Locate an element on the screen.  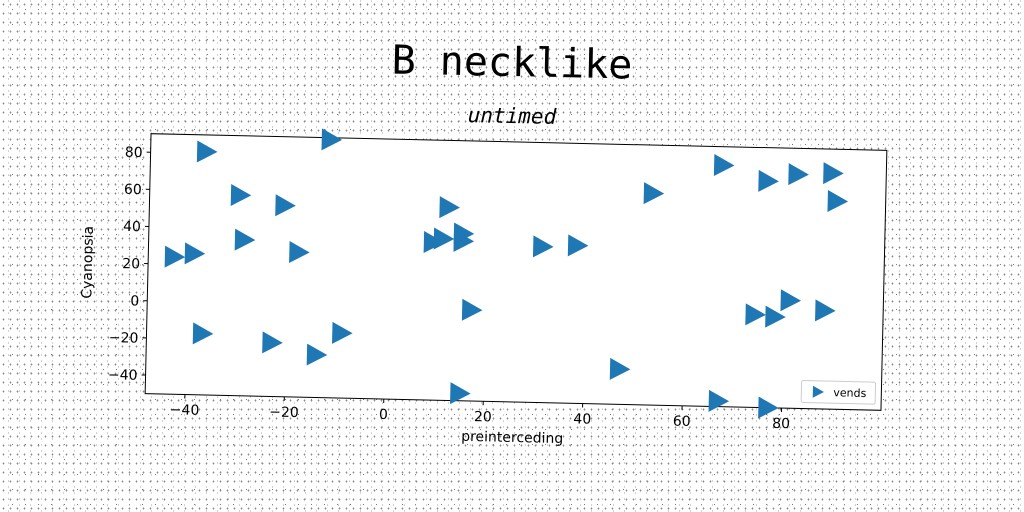
x-axis-label: preinterceding is located at coordinates (512, 438).